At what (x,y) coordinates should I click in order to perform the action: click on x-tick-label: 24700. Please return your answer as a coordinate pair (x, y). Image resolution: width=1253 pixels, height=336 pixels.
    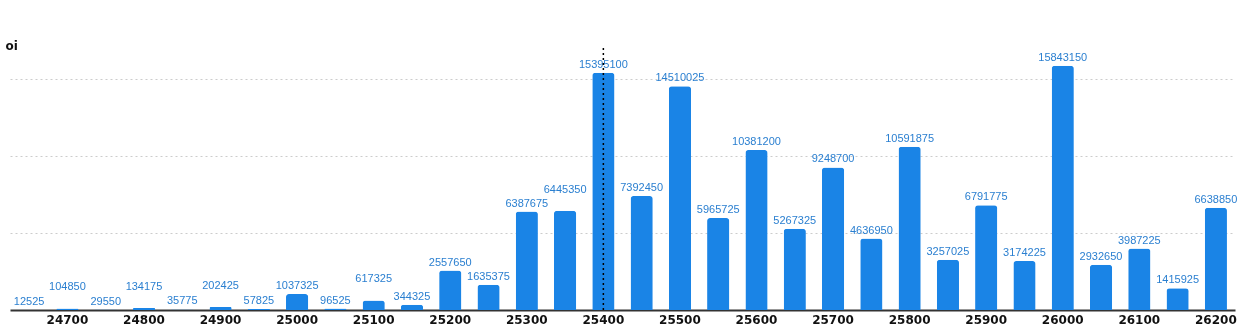
    Looking at the image, I should click on (67, 319).